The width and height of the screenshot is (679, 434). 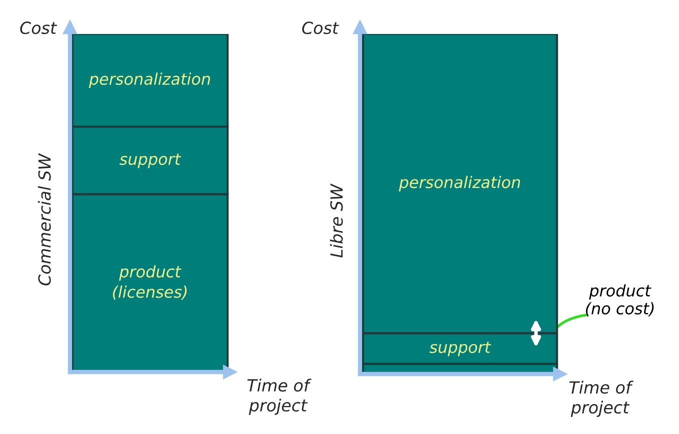 What do you see at coordinates (620, 300) in the screenshot?
I see `text: product (no cost)` at bounding box center [620, 300].